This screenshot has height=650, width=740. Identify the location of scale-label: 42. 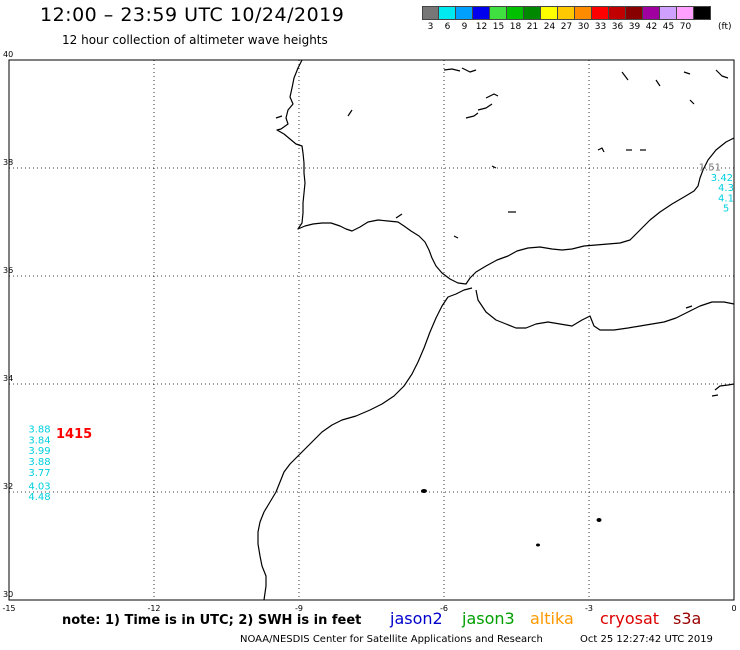
(651, 27).